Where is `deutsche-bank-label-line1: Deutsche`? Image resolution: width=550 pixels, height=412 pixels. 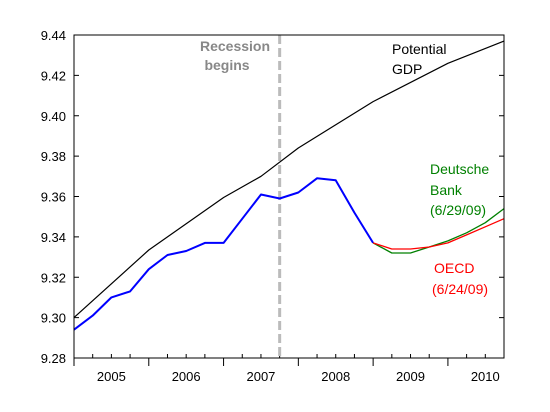
deutsche-bank-label-line1: Deutsche is located at coordinates (459, 169).